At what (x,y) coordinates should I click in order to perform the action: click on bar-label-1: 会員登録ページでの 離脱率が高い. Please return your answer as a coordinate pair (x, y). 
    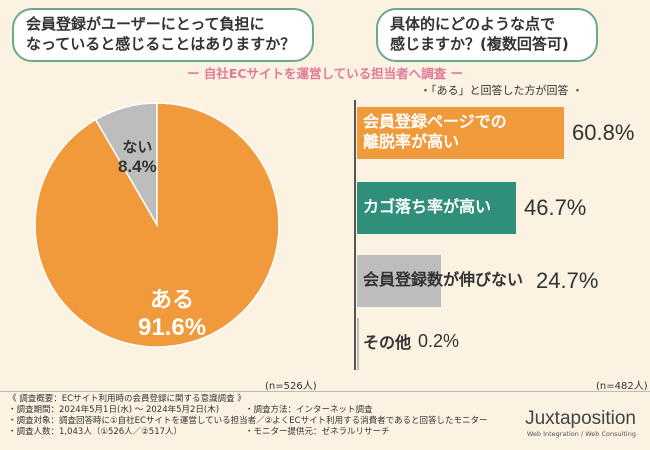
    Looking at the image, I should click on (435, 131).